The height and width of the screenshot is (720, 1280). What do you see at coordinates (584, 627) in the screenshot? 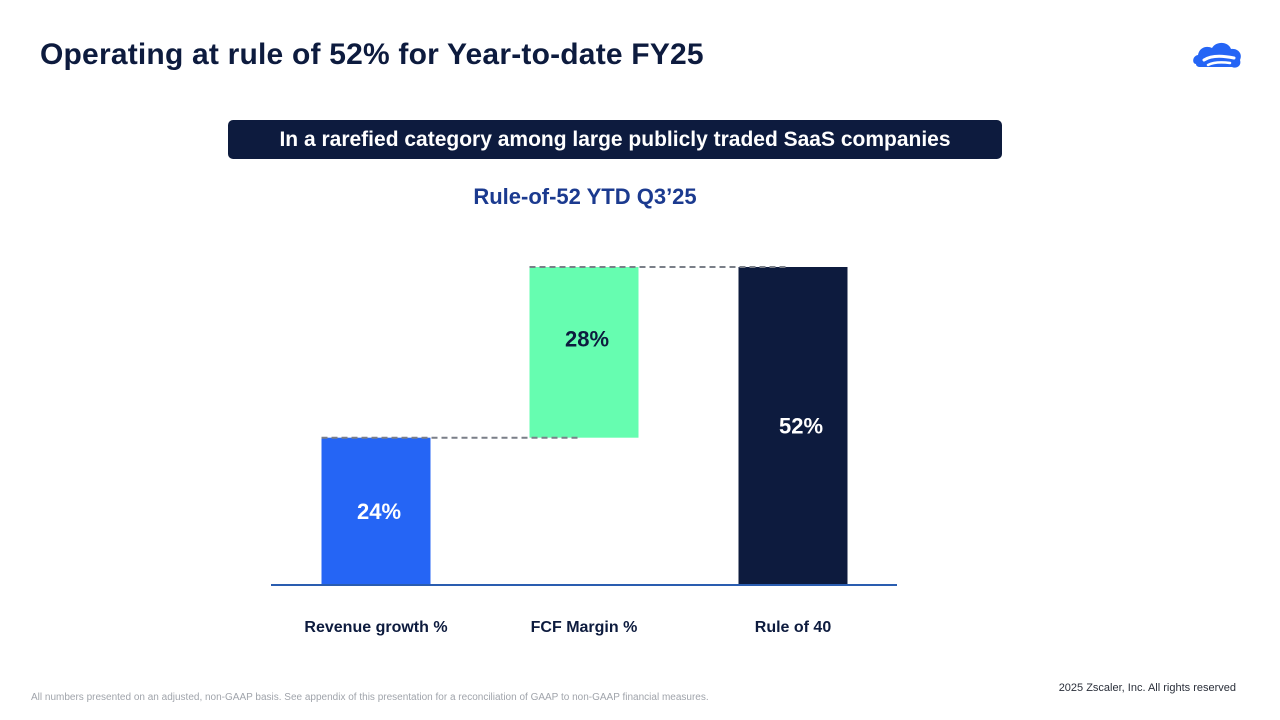
I see `category-label-2: FCF Margin %` at bounding box center [584, 627].